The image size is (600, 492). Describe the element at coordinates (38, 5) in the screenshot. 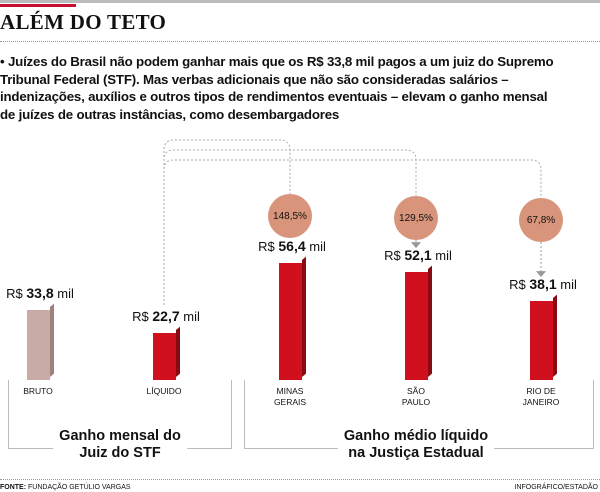

I see `accent-rule` at that location.